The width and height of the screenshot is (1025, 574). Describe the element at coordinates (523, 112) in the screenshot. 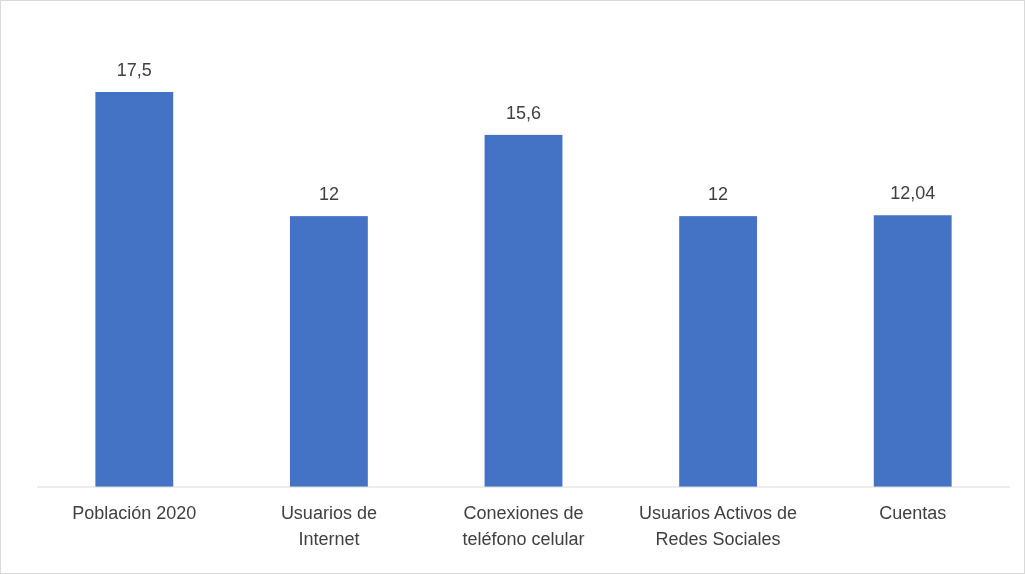

I see `data-label: 15,6` at that location.